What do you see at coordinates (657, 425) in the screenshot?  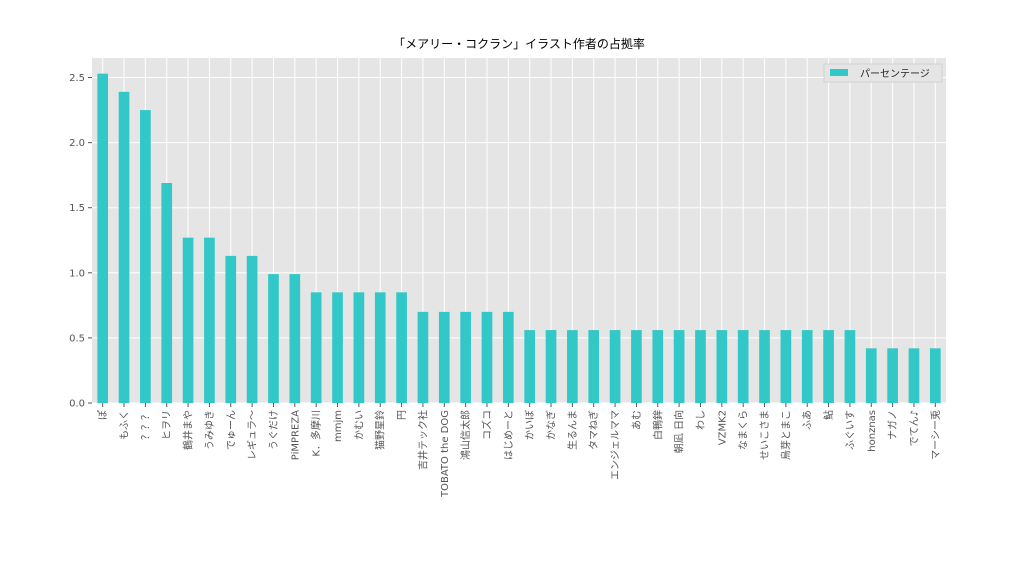 I see `x-tick-label: 白鴨鉾` at bounding box center [657, 425].